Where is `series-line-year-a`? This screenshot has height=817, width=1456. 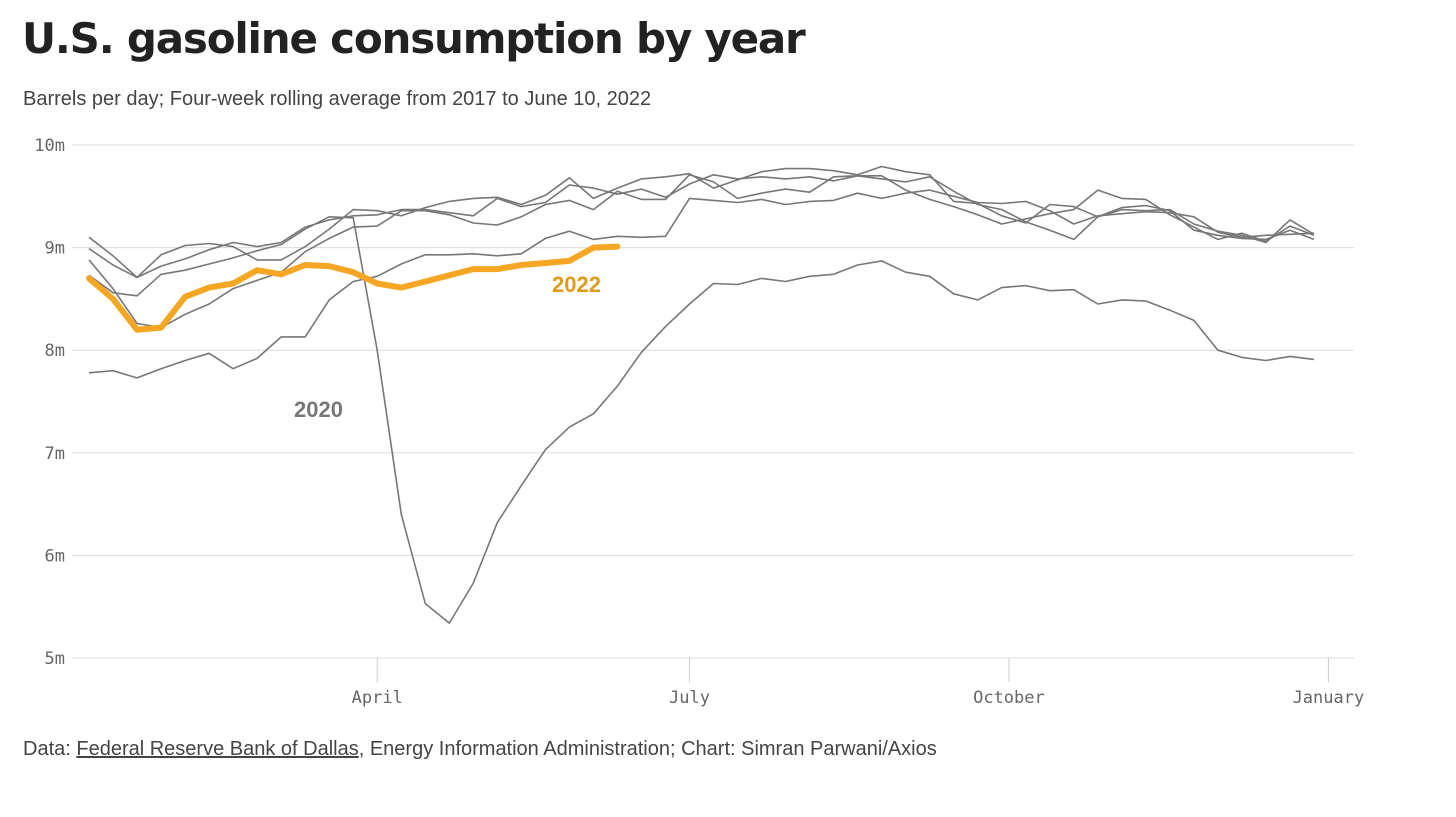
series-line-year-a is located at coordinates (701, 222).